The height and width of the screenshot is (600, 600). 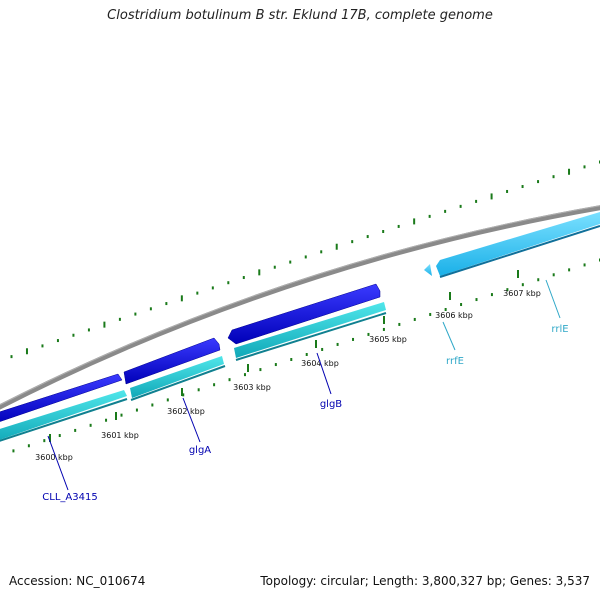 What do you see at coordinates (311, 336) in the screenshot?
I see `gene-bar-cyan-3-edge` at bounding box center [311, 336].